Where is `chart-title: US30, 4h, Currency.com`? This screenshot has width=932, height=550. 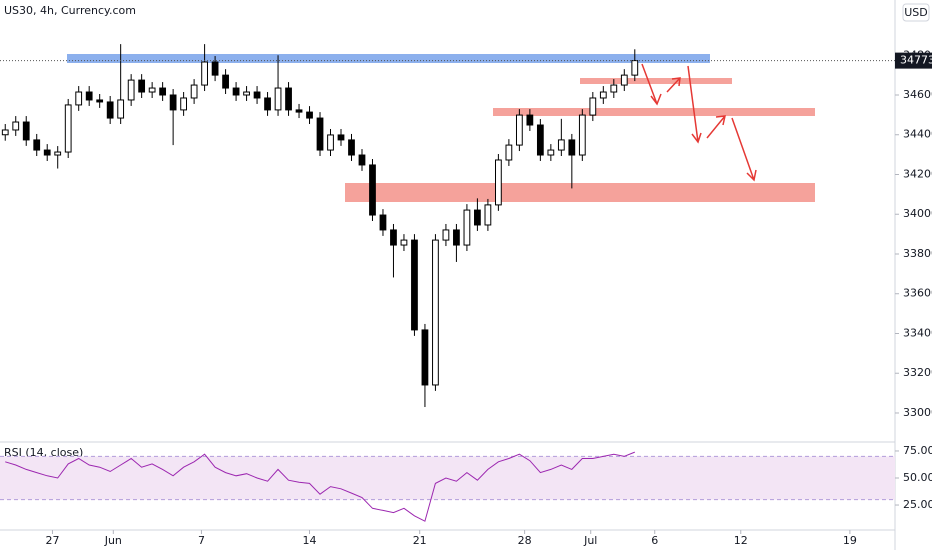
chart-title: US30, 4h, Currency.com is located at coordinates (70, 10).